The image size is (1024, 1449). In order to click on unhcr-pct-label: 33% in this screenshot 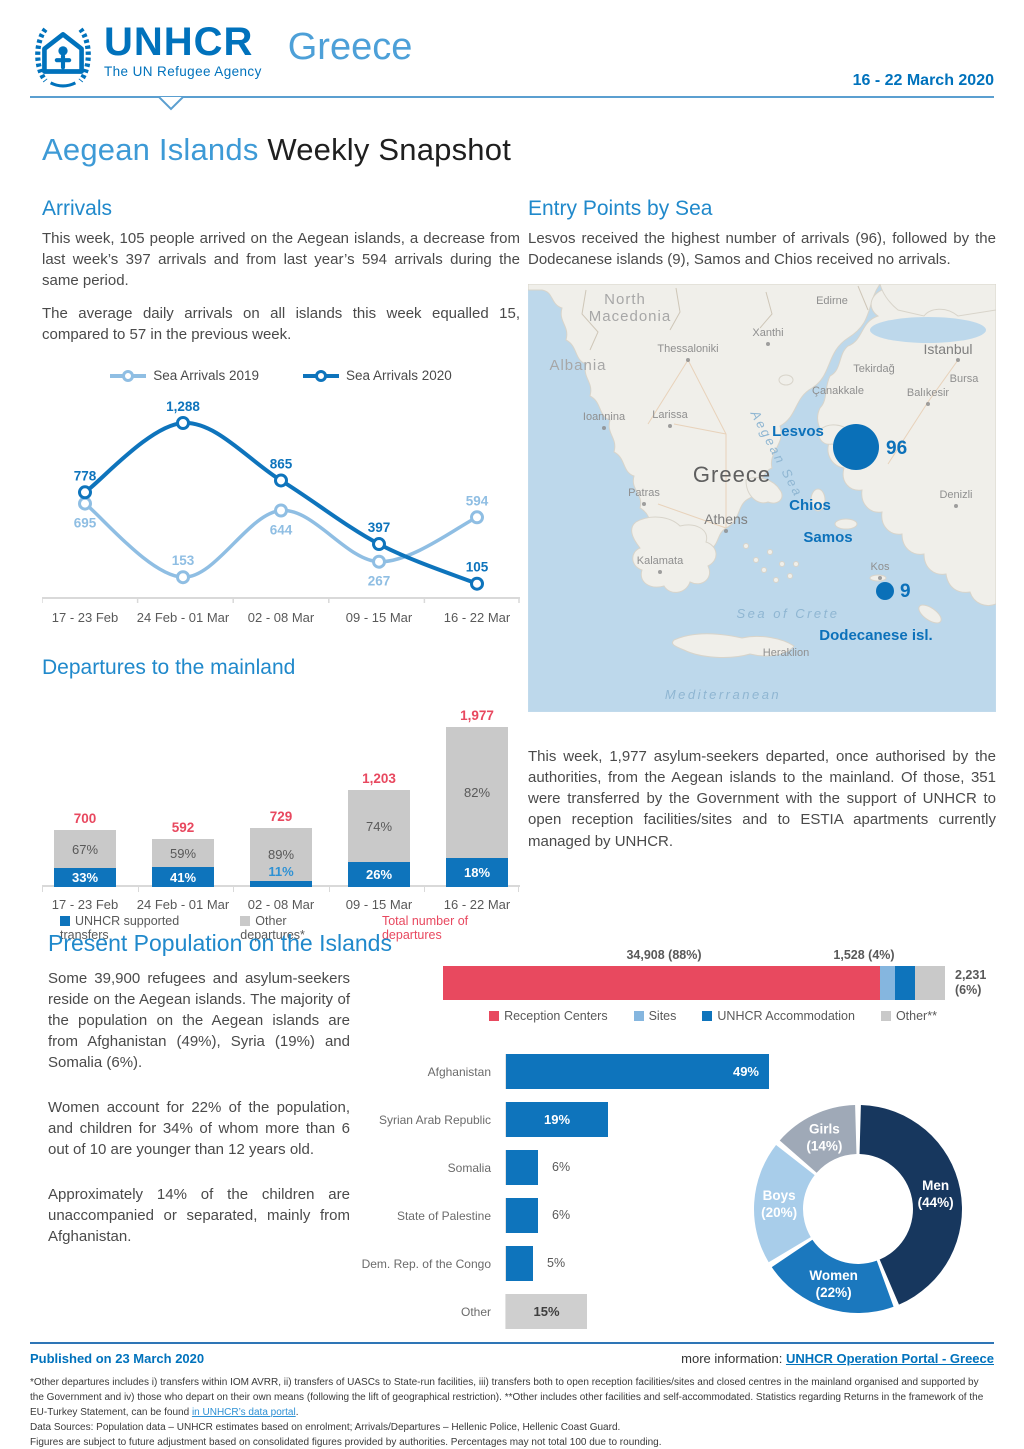, I will do `click(85, 878)`.